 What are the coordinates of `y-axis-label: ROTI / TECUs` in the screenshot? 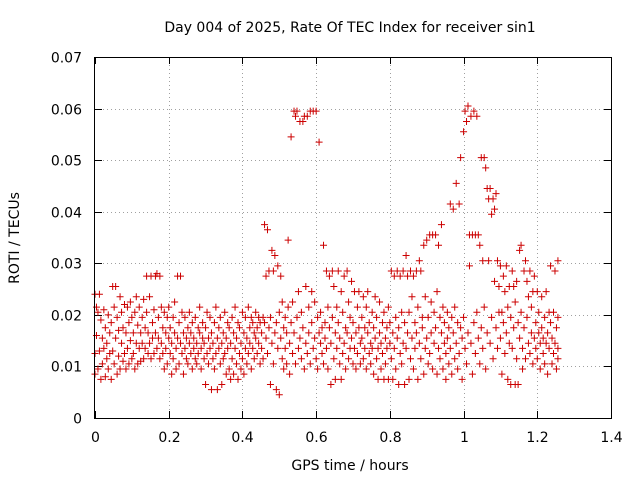 It's located at (15, 238).